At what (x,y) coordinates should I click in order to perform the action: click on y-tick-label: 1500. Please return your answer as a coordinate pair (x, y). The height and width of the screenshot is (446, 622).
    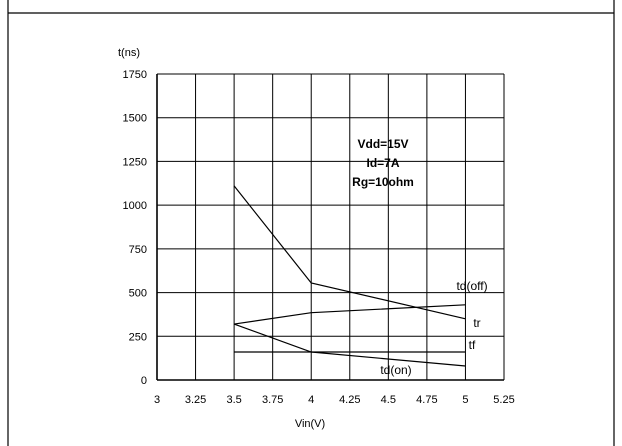
    Looking at the image, I should click on (135, 119).